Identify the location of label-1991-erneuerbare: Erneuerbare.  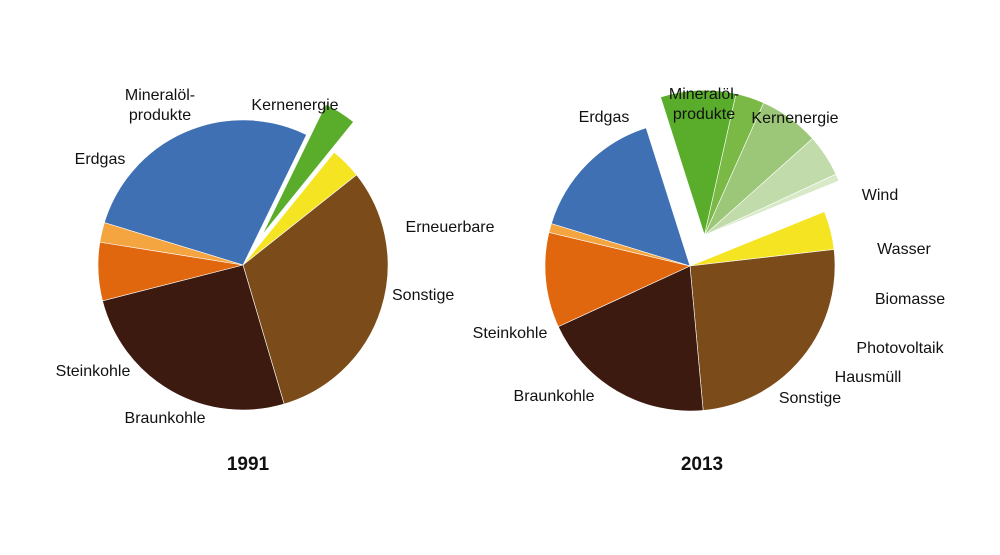
(450, 227).